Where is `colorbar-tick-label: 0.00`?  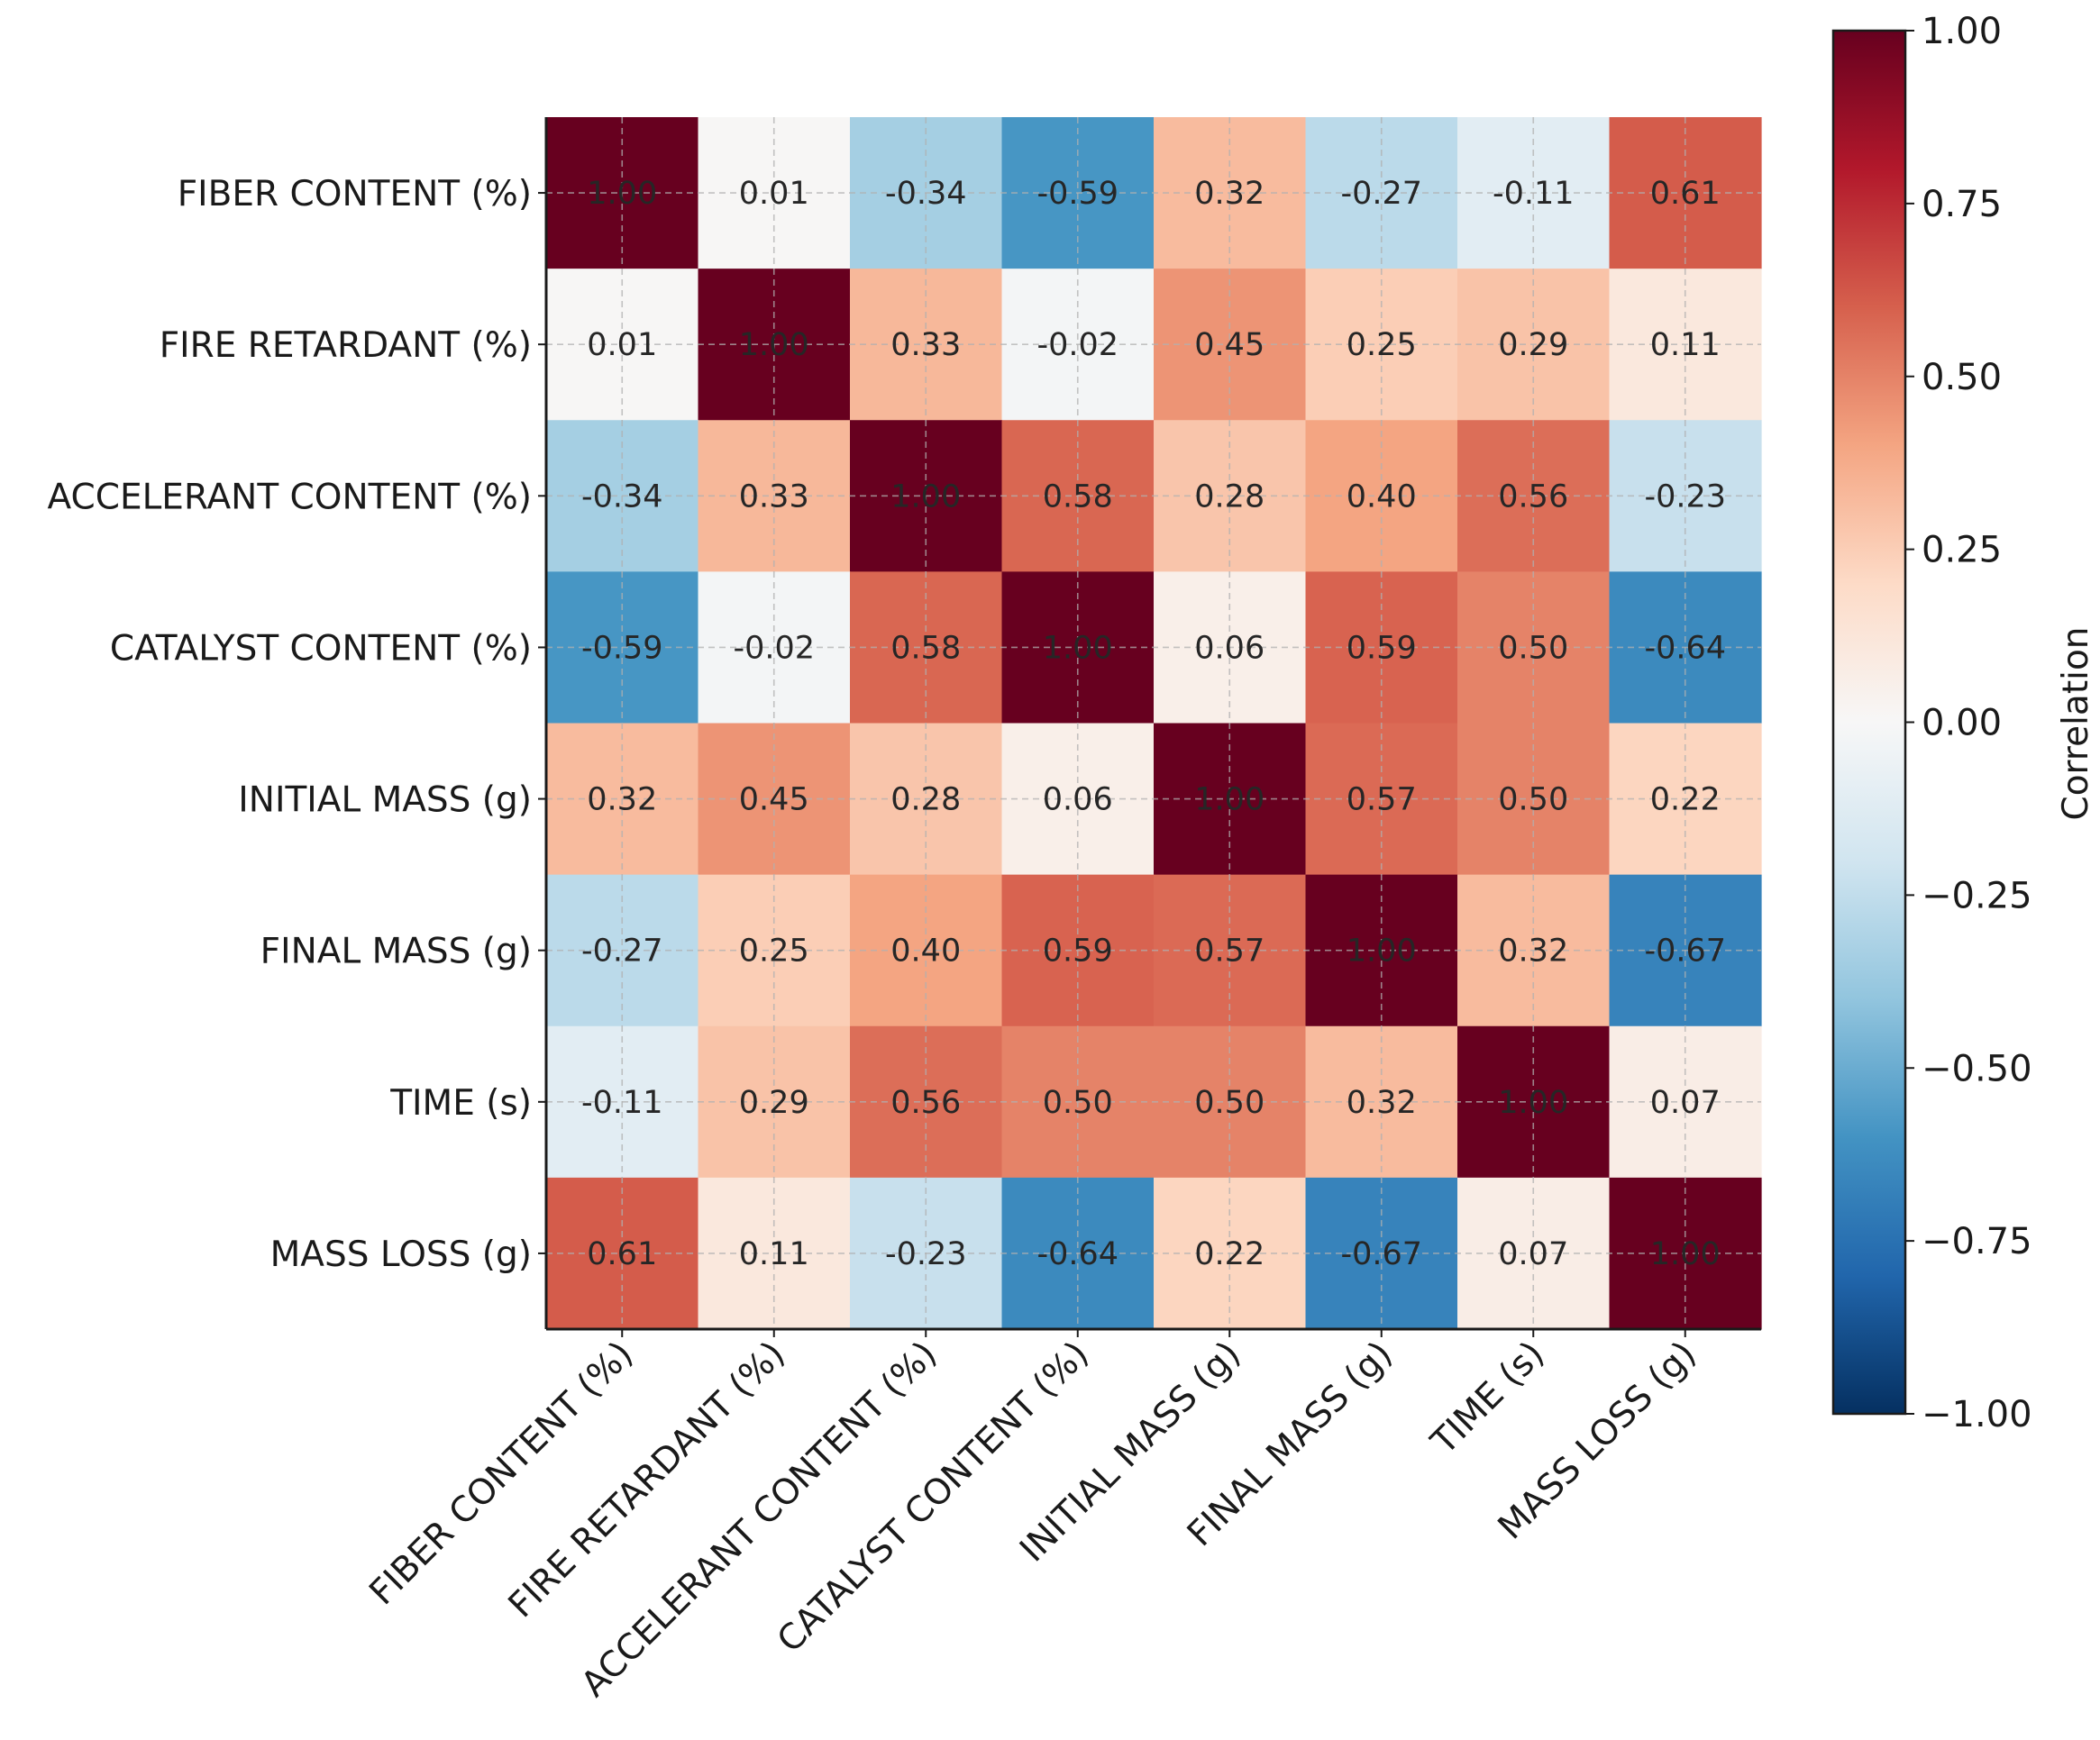
colorbar-tick-label: 0.00 is located at coordinates (1962, 723).